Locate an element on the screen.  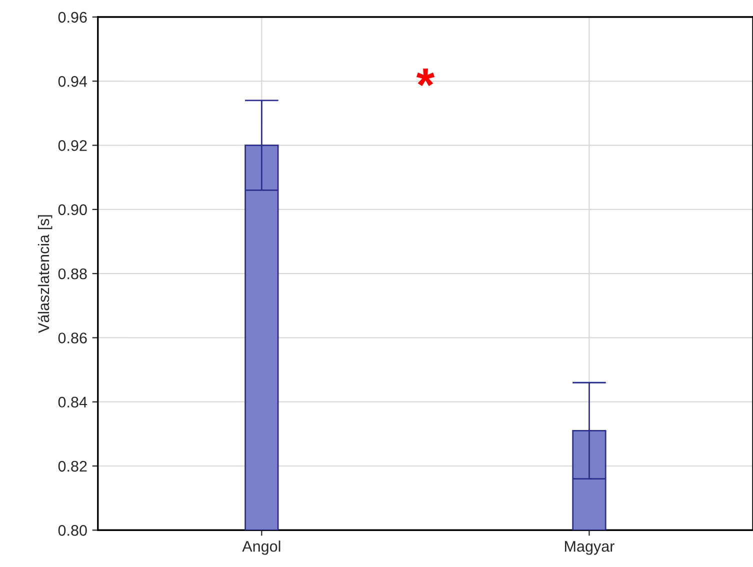
y-tick-label: 0.94 is located at coordinates (73, 81).